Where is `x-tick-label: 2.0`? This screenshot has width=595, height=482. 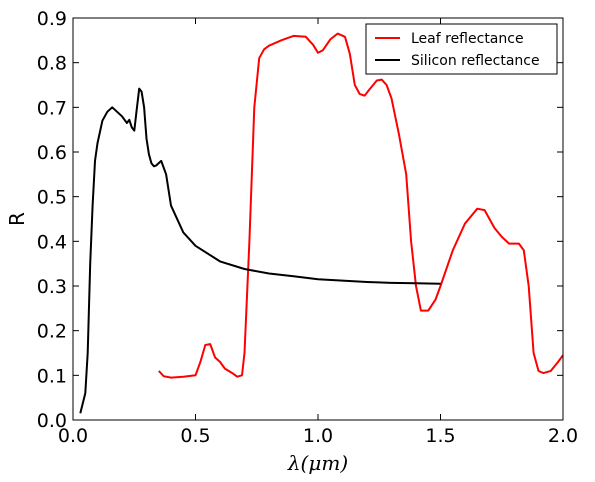
x-tick-label: 2.0 is located at coordinates (563, 436).